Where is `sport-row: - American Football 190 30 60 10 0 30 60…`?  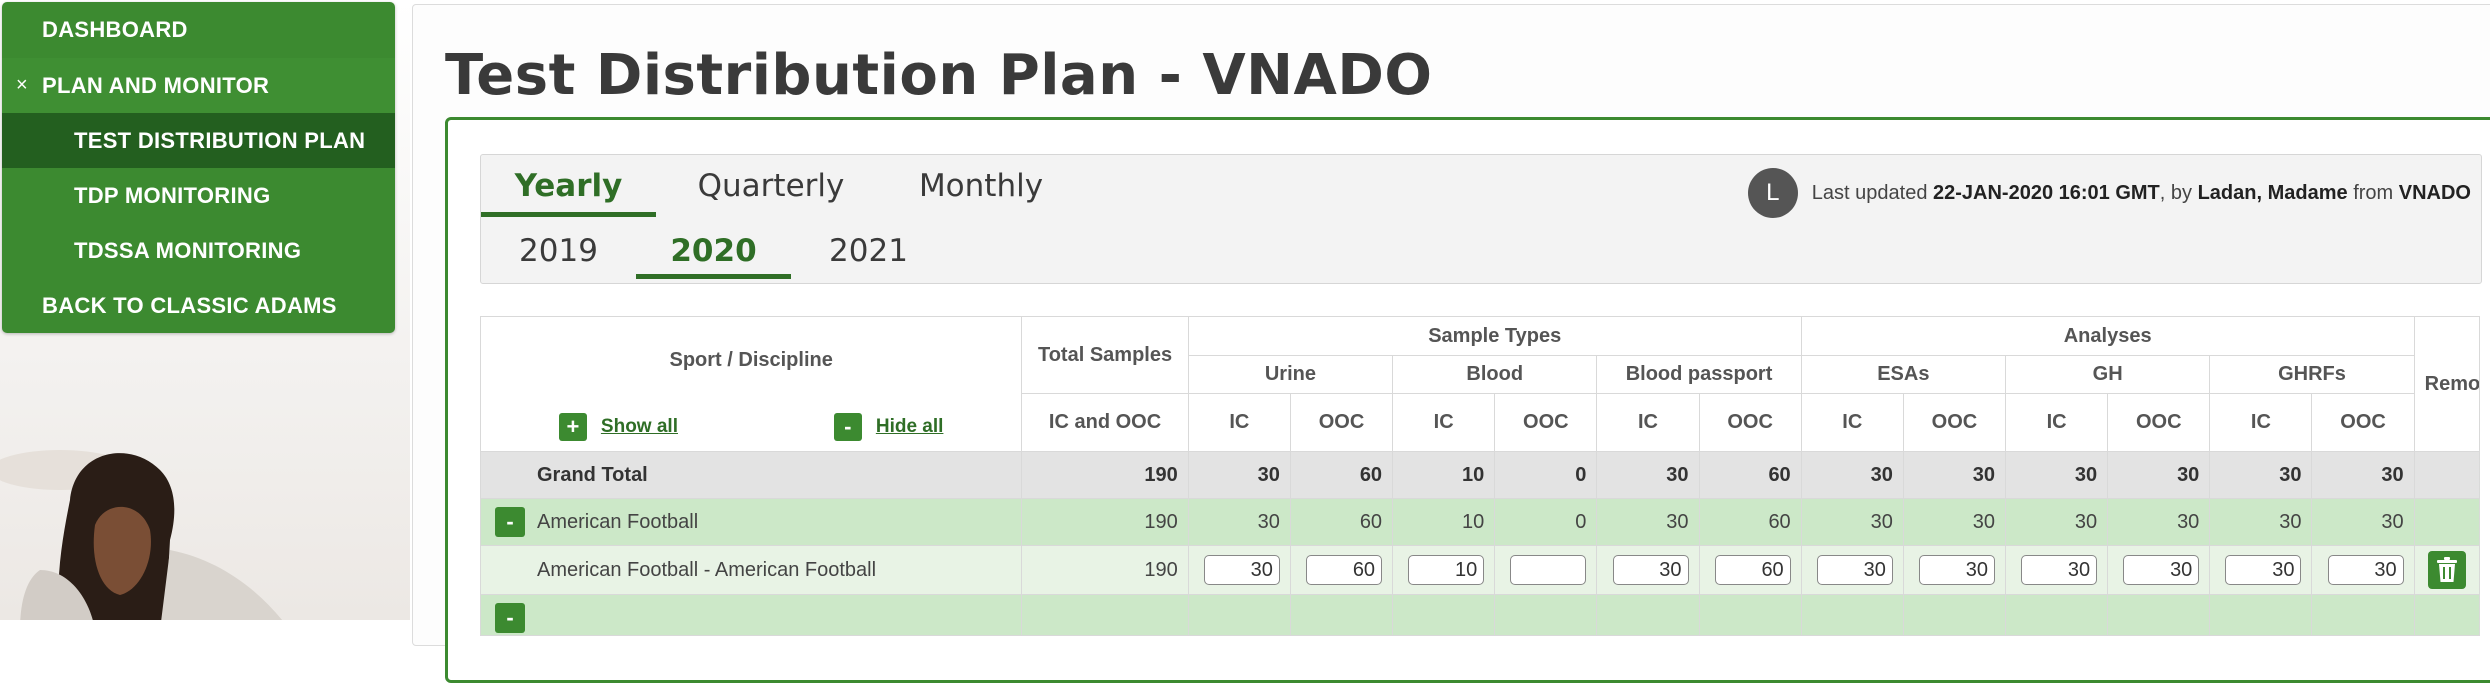 sport-row: - American Football 190 30 60 10 0 30 60… is located at coordinates (1480, 522).